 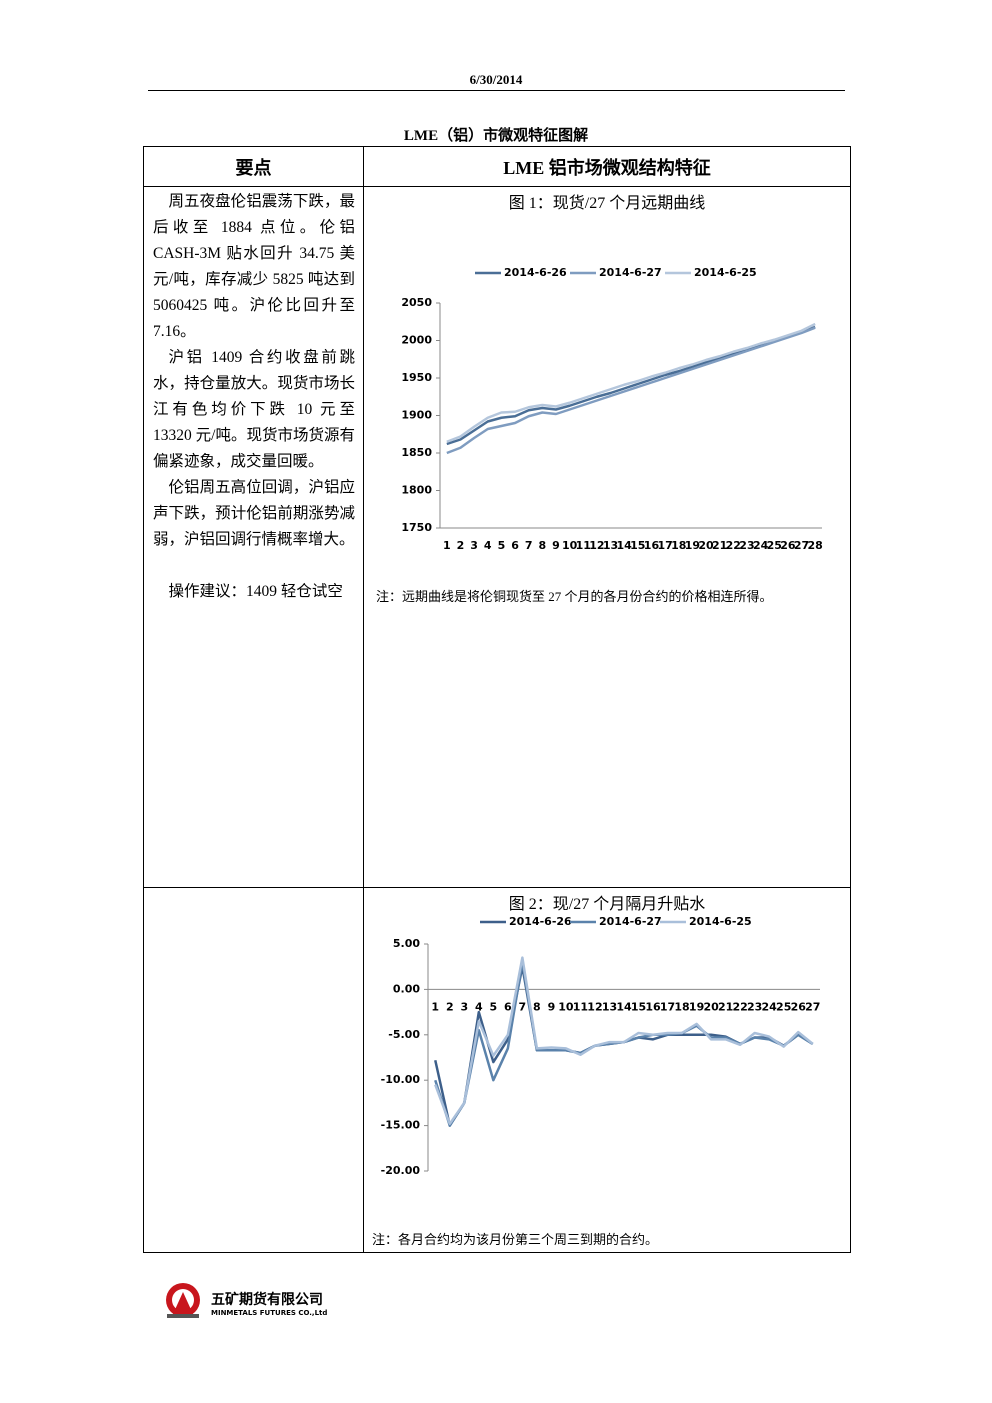 What do you see at coordinates (607, 166) in the screenshot?
I see `col-header: LME 铝市场微观结构特征` at bounding box center [607, 166].